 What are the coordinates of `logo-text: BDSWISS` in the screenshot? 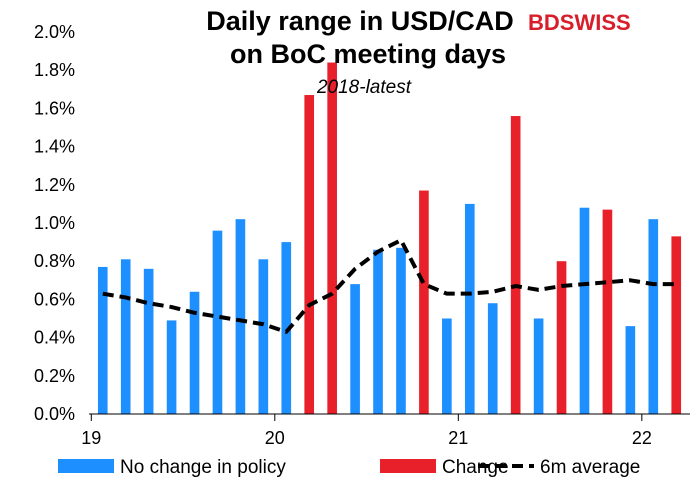 It's located at (579, 22).